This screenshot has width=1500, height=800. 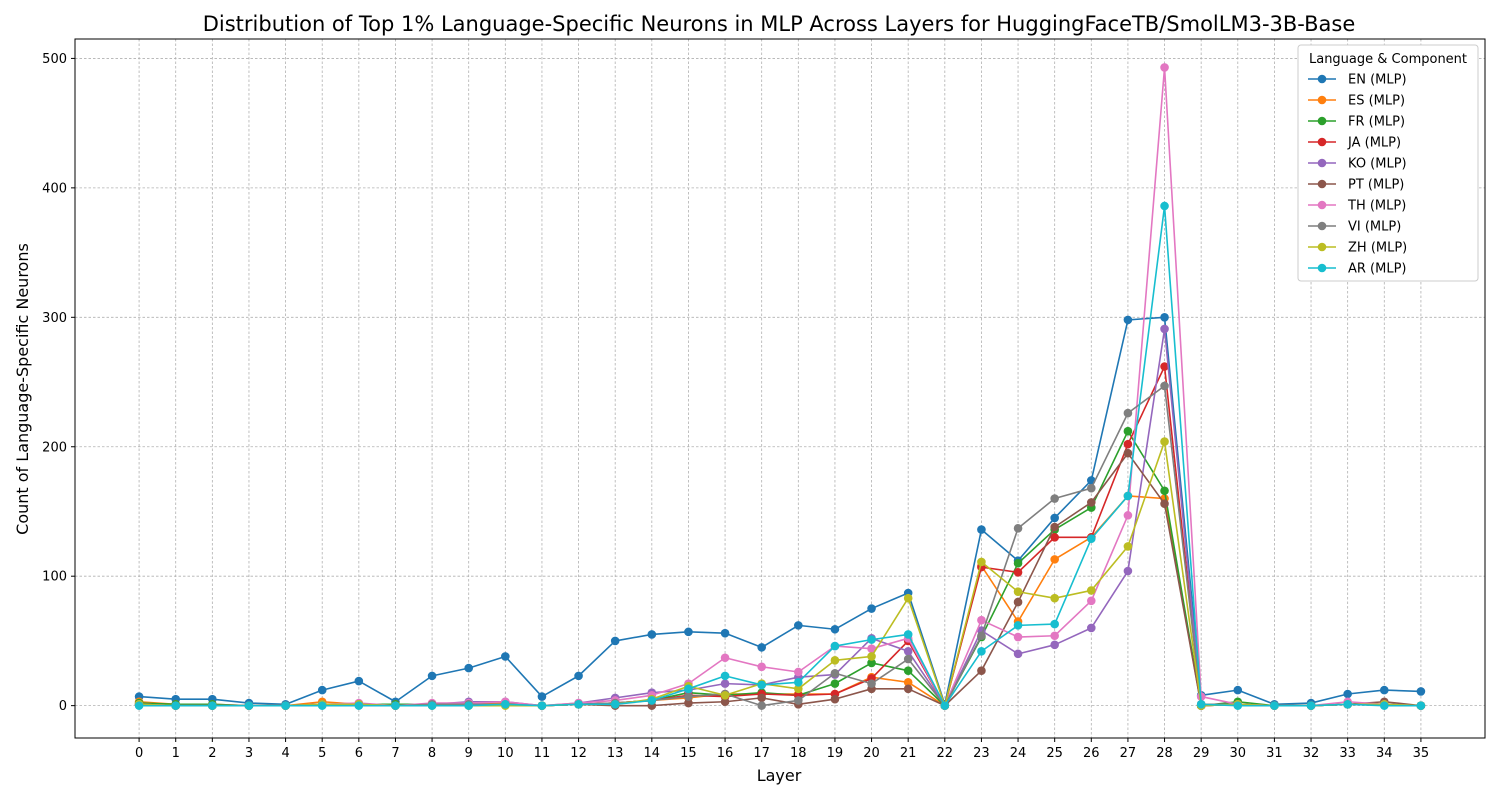 I want to click on legend-label: EN (MLP), so click(x=1377, y=80).